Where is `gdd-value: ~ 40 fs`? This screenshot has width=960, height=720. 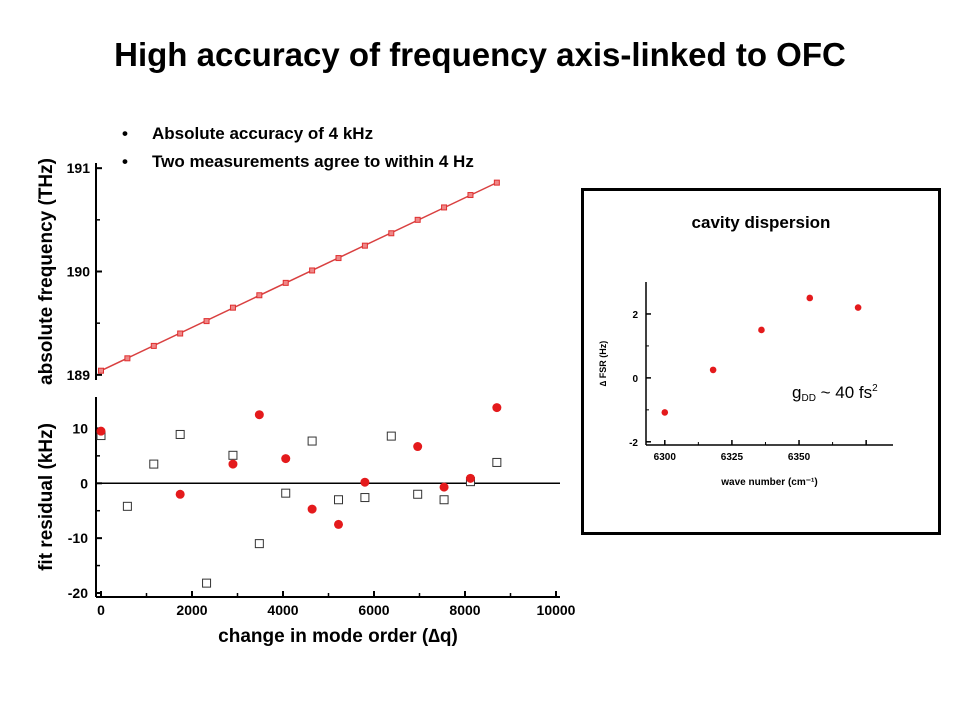
gdd-value: ~ 40 fs is located at coordinates (844, 392).